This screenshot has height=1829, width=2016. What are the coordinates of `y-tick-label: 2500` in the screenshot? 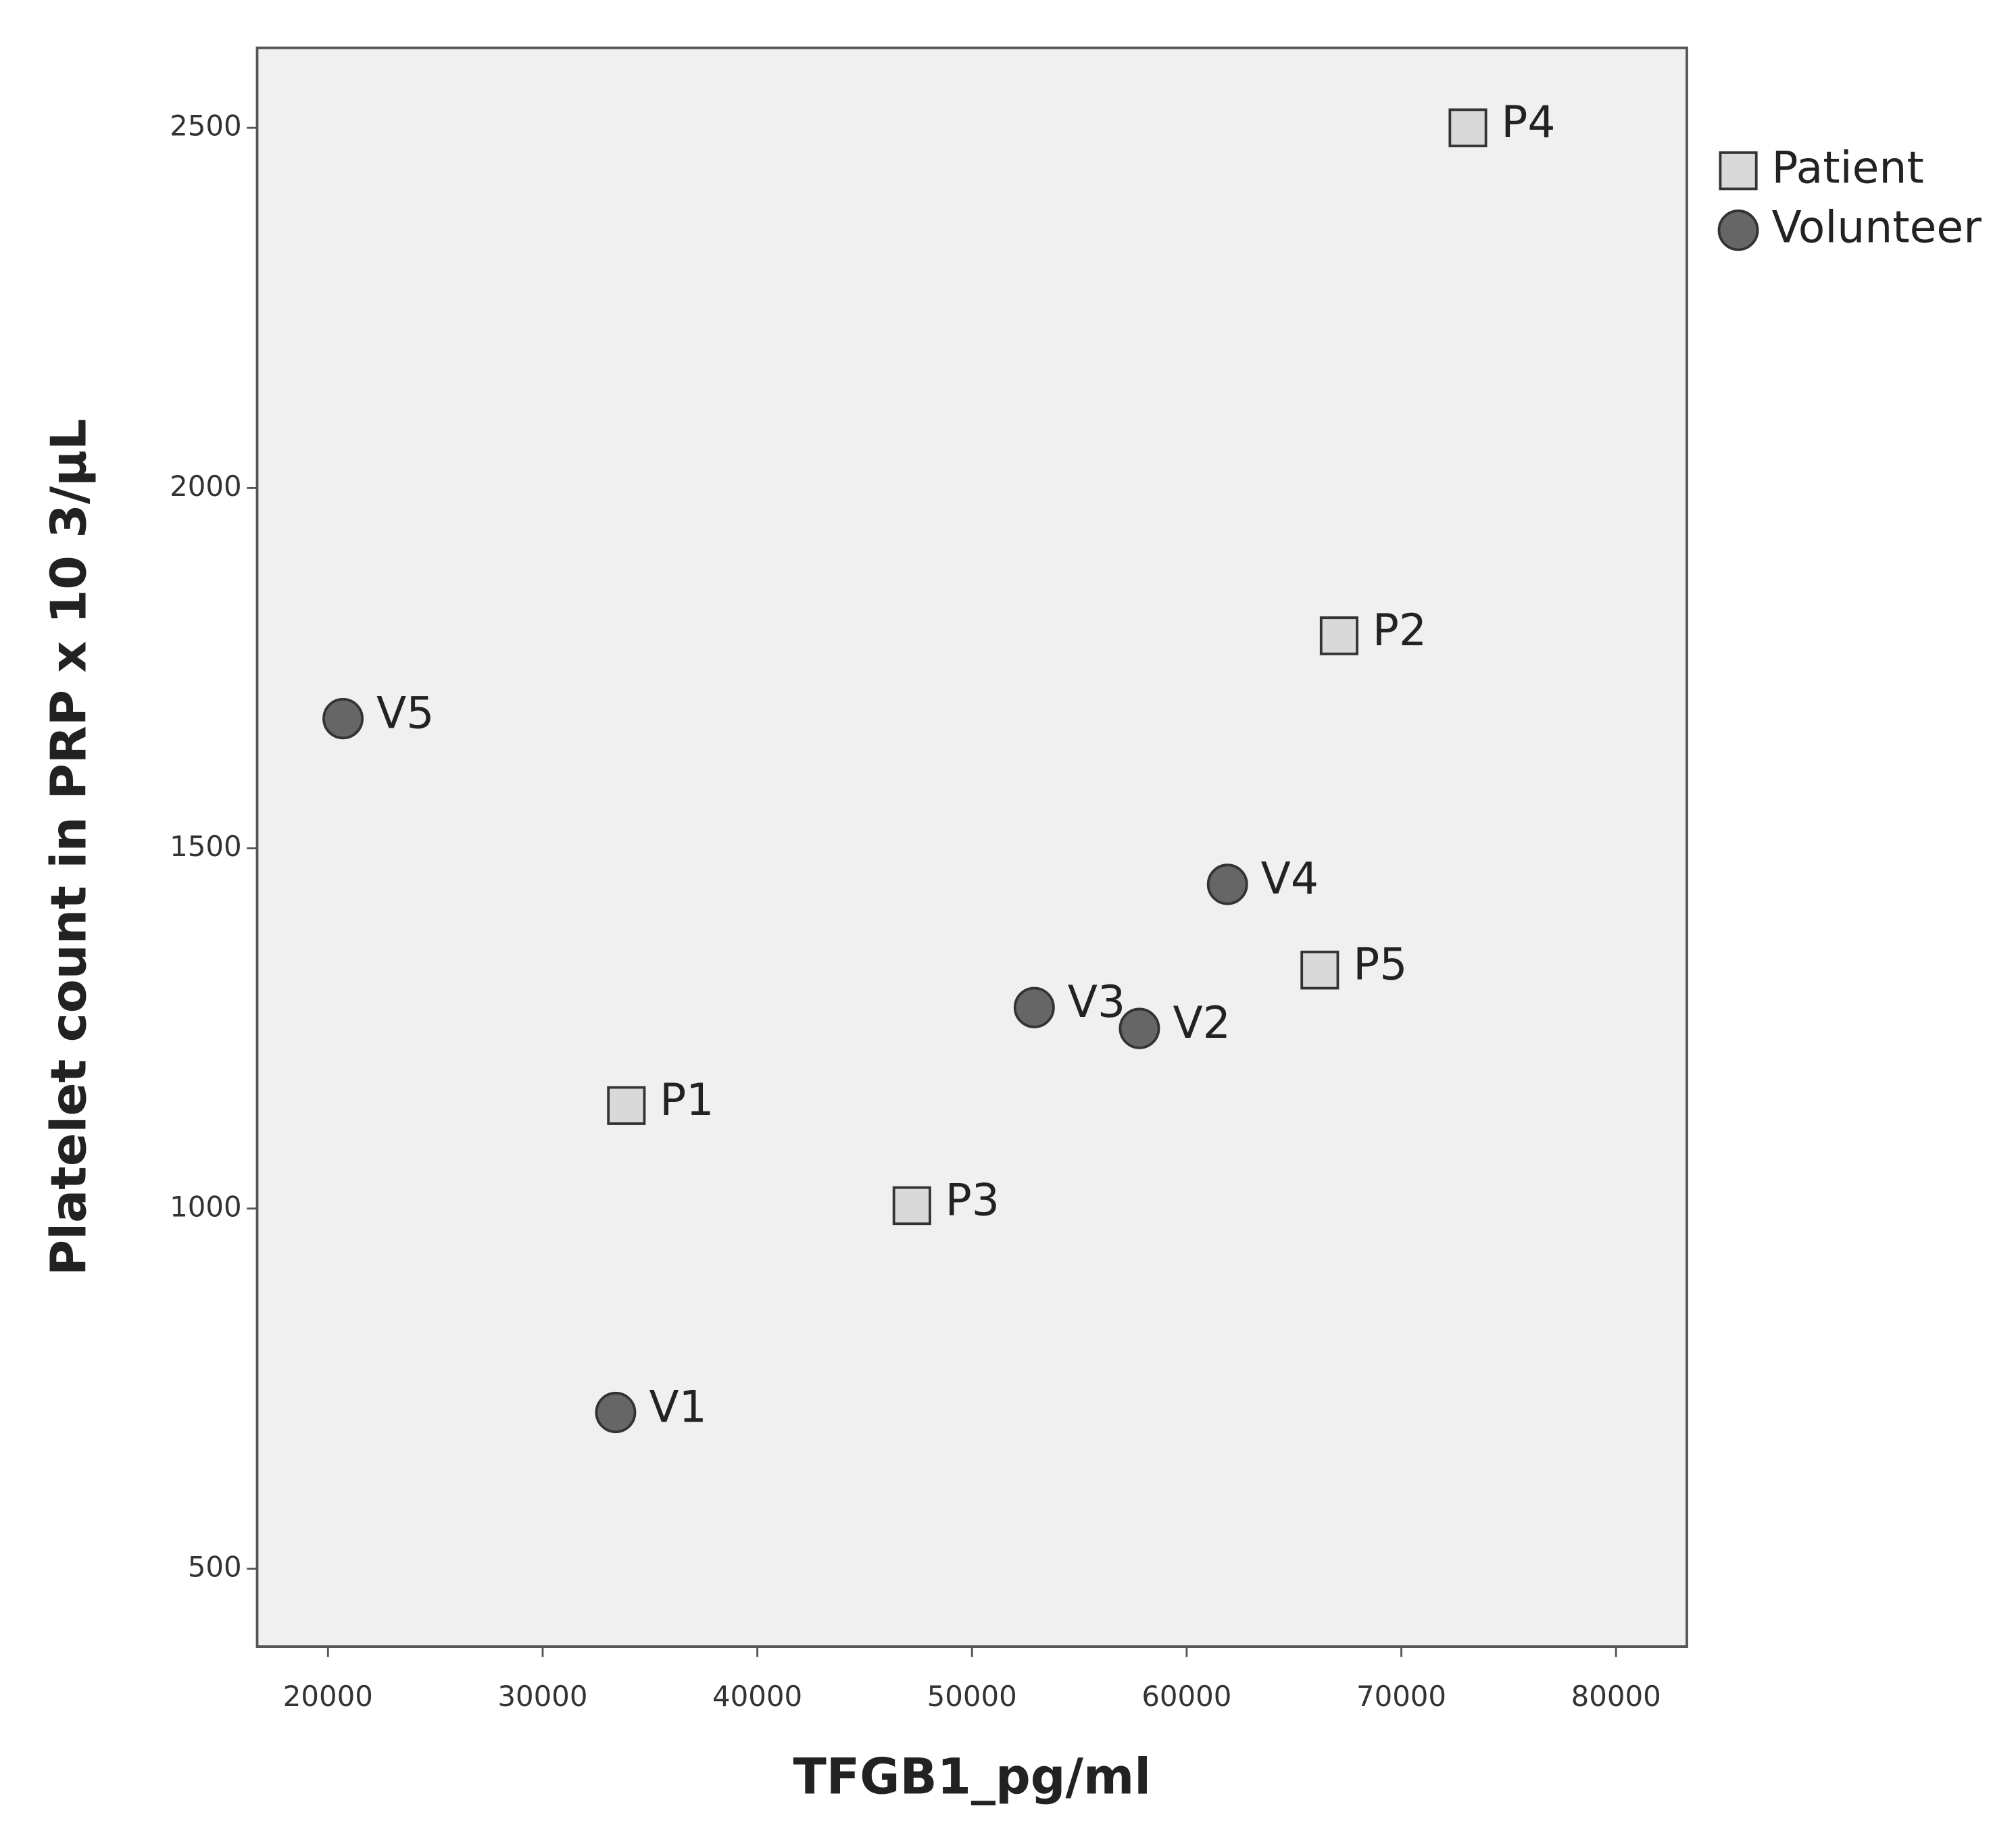 It's located at (205, 126).